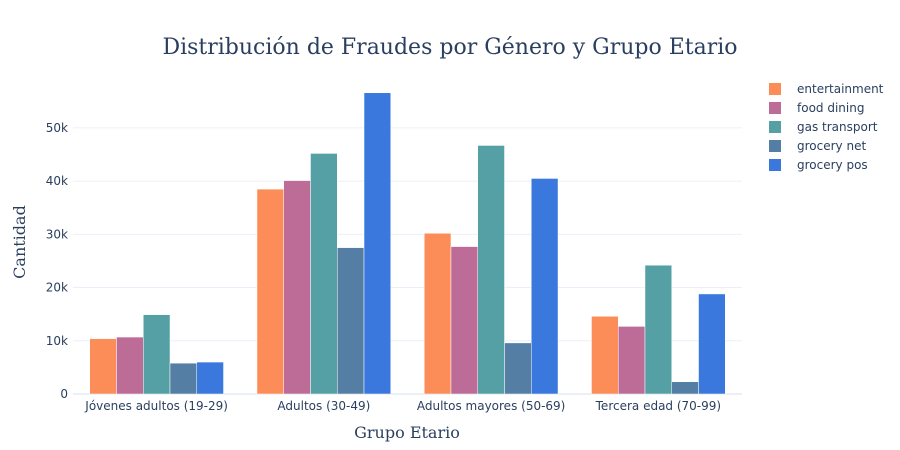 The height and width of the screenshot is (450, 900). I want to click on y-tick-label: 40k, so click(57, 181).